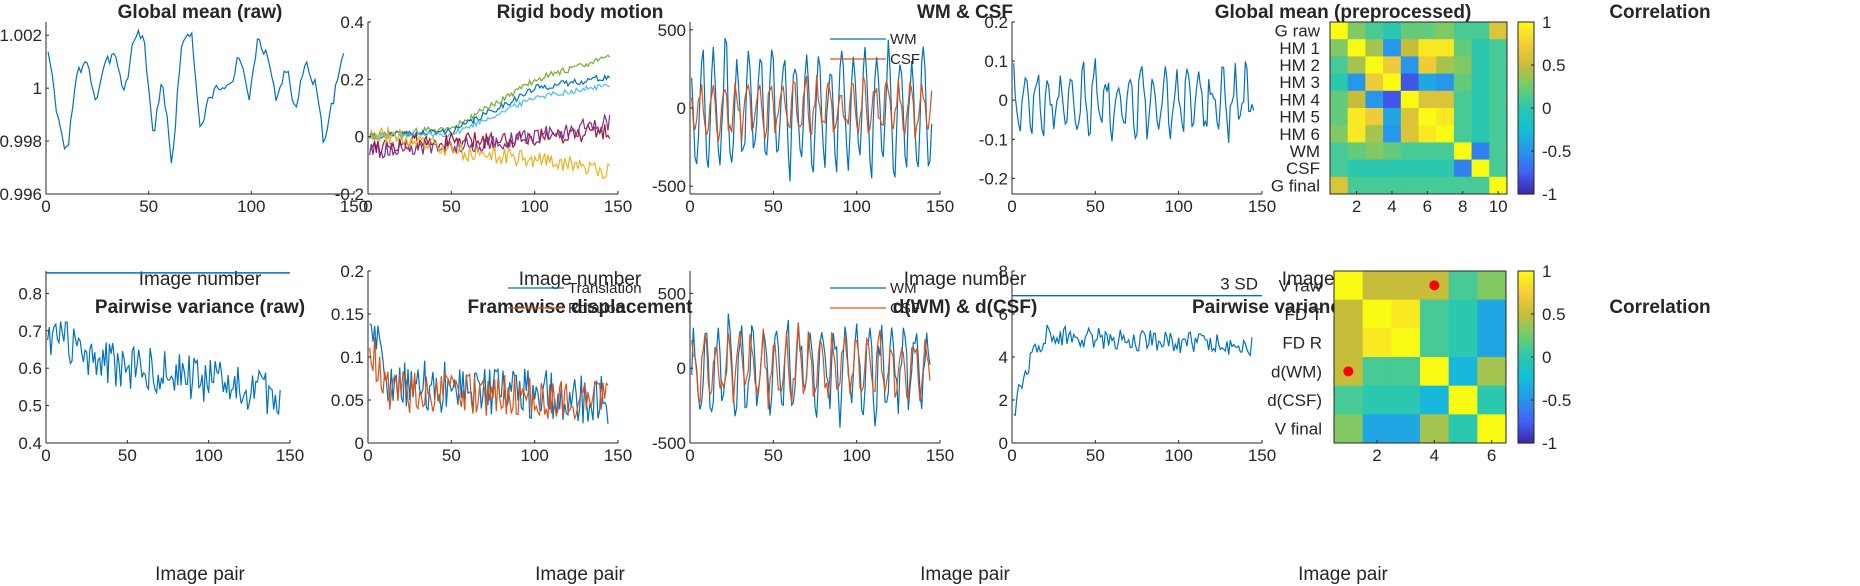  Describe the element at coordinates (30, 443) in the screenshot. I see `y-tick-label: 0.4` at that location.